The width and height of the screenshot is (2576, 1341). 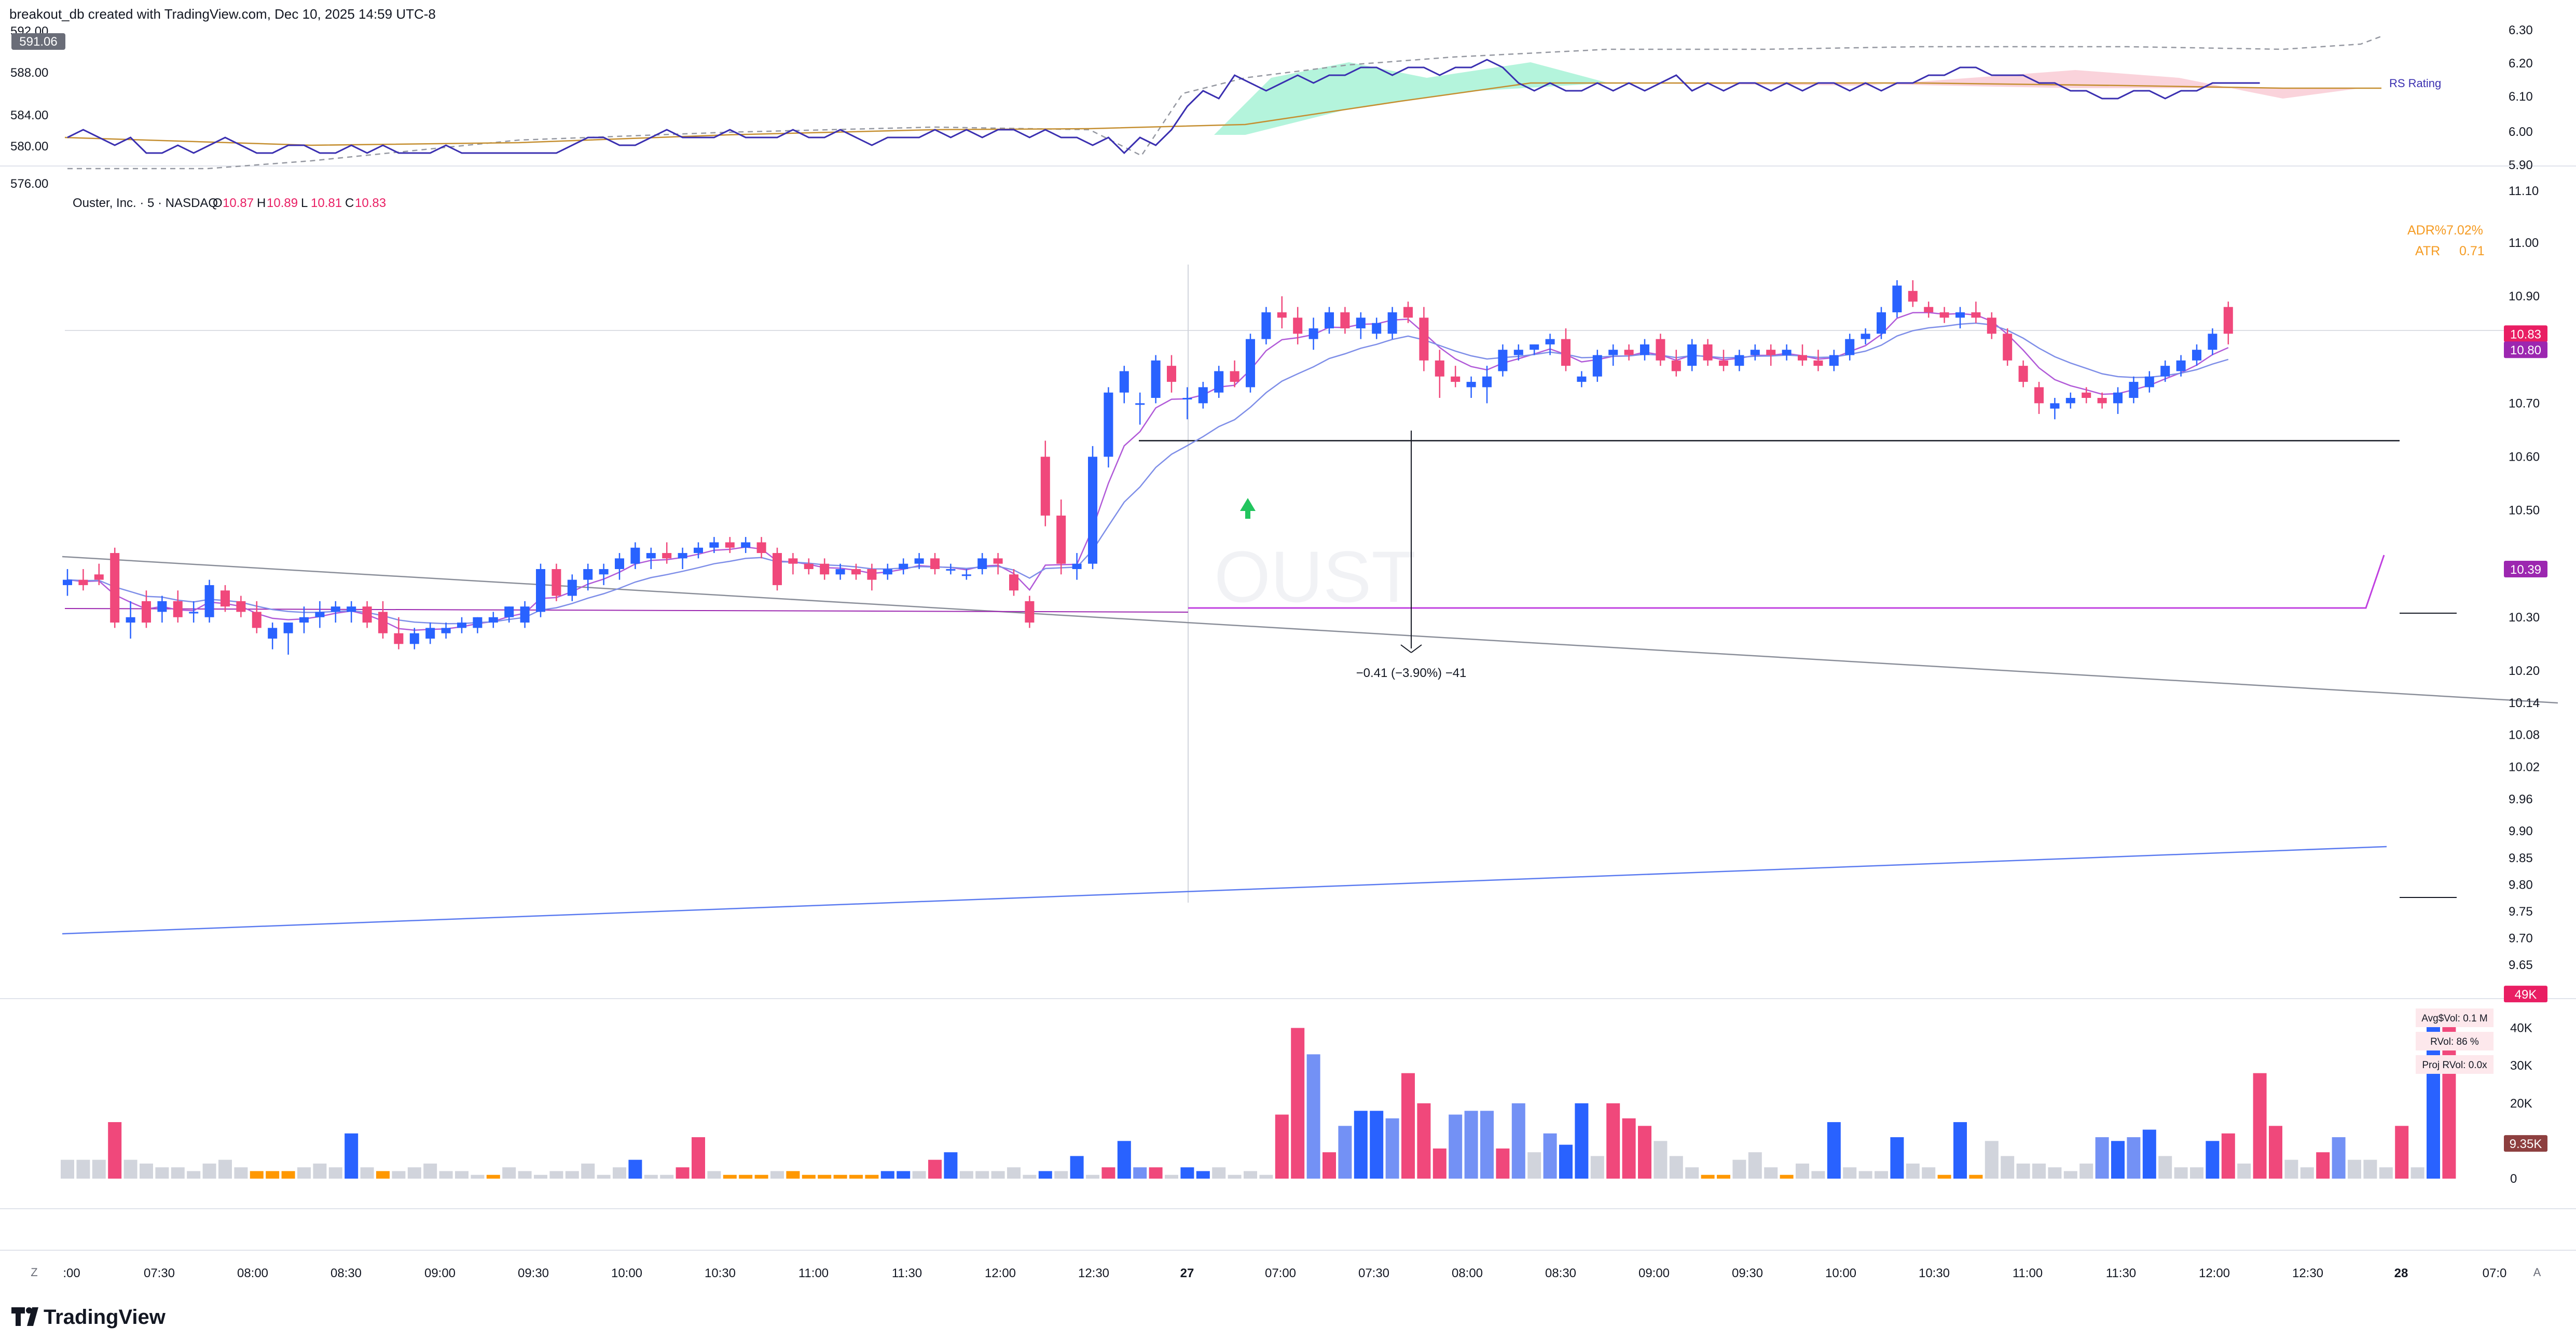 What do you see at coordinates (2521, 30) in the screenshot?
I see `rs-right-tick: 6.30` at bounding box center [2521, 30].